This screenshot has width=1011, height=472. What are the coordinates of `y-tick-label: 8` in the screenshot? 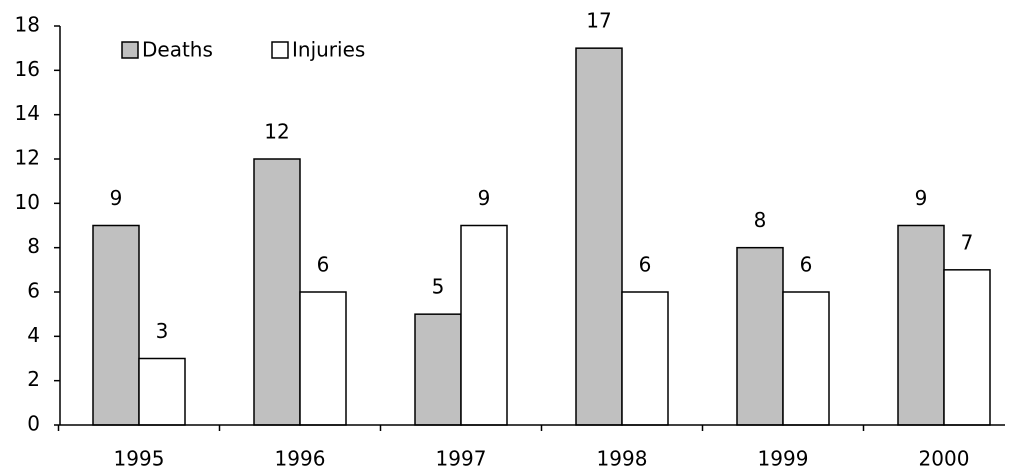 It's located at (33, 246).